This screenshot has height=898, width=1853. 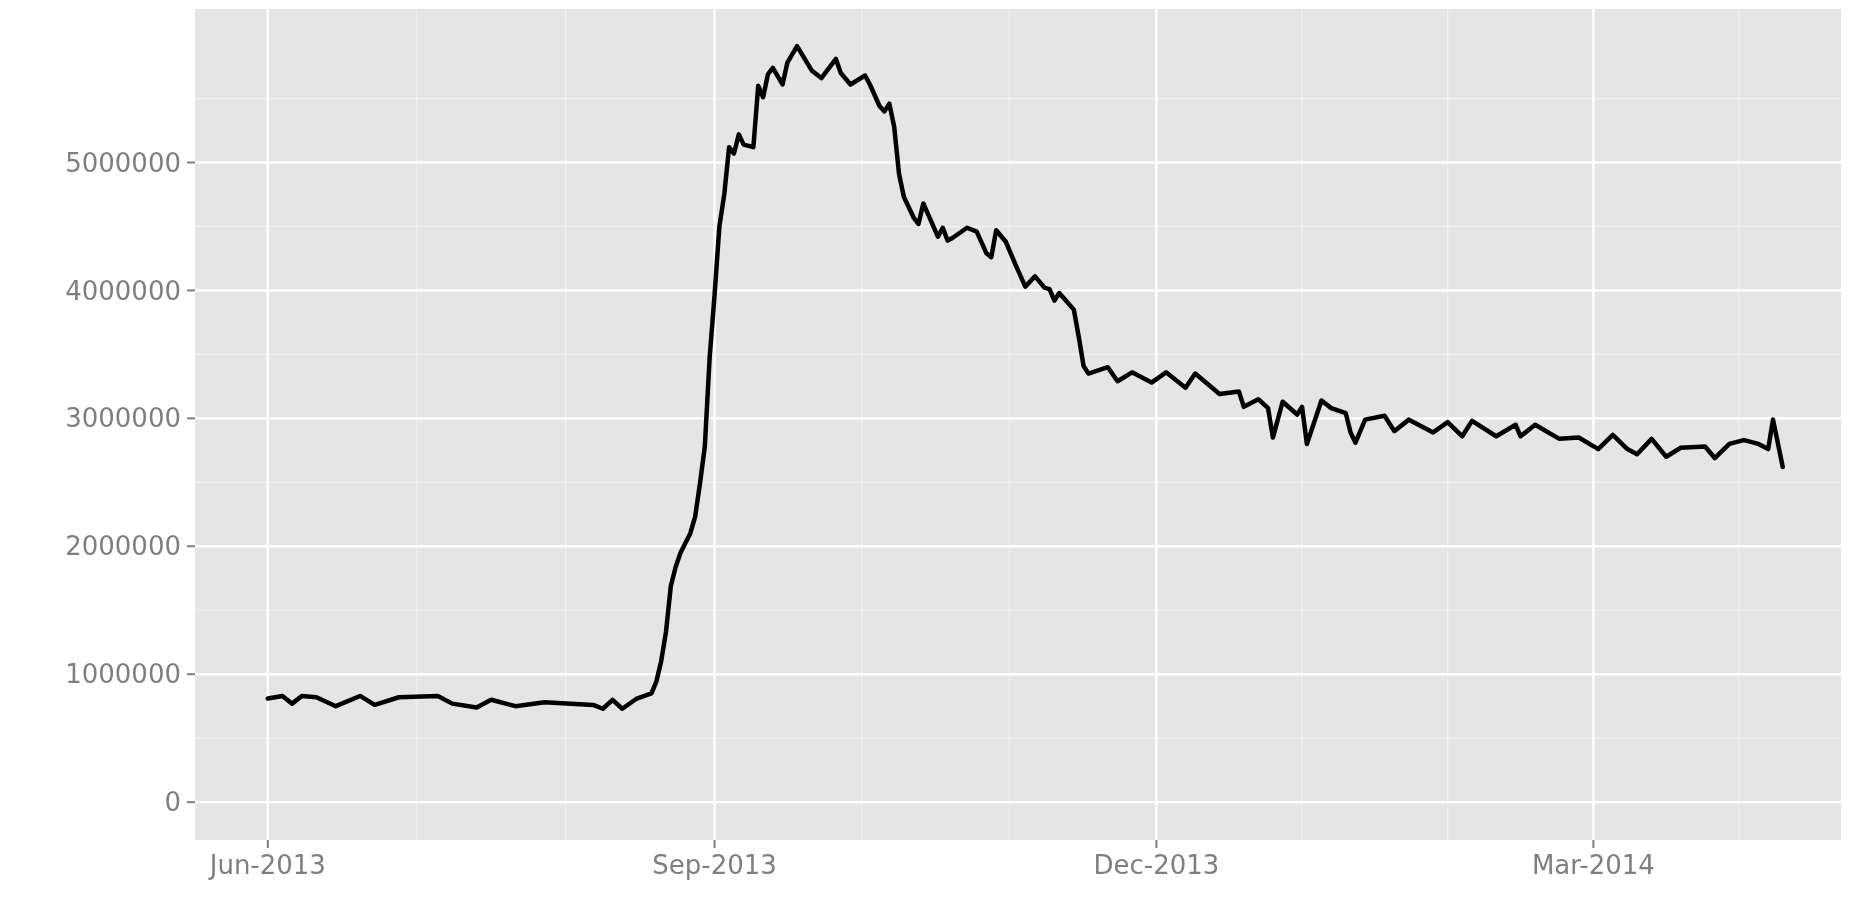 What do you see at coordinates (123, 418) in the screenshot?
I see `y-tick-label: 3000000` at bounding box center [123, 418].